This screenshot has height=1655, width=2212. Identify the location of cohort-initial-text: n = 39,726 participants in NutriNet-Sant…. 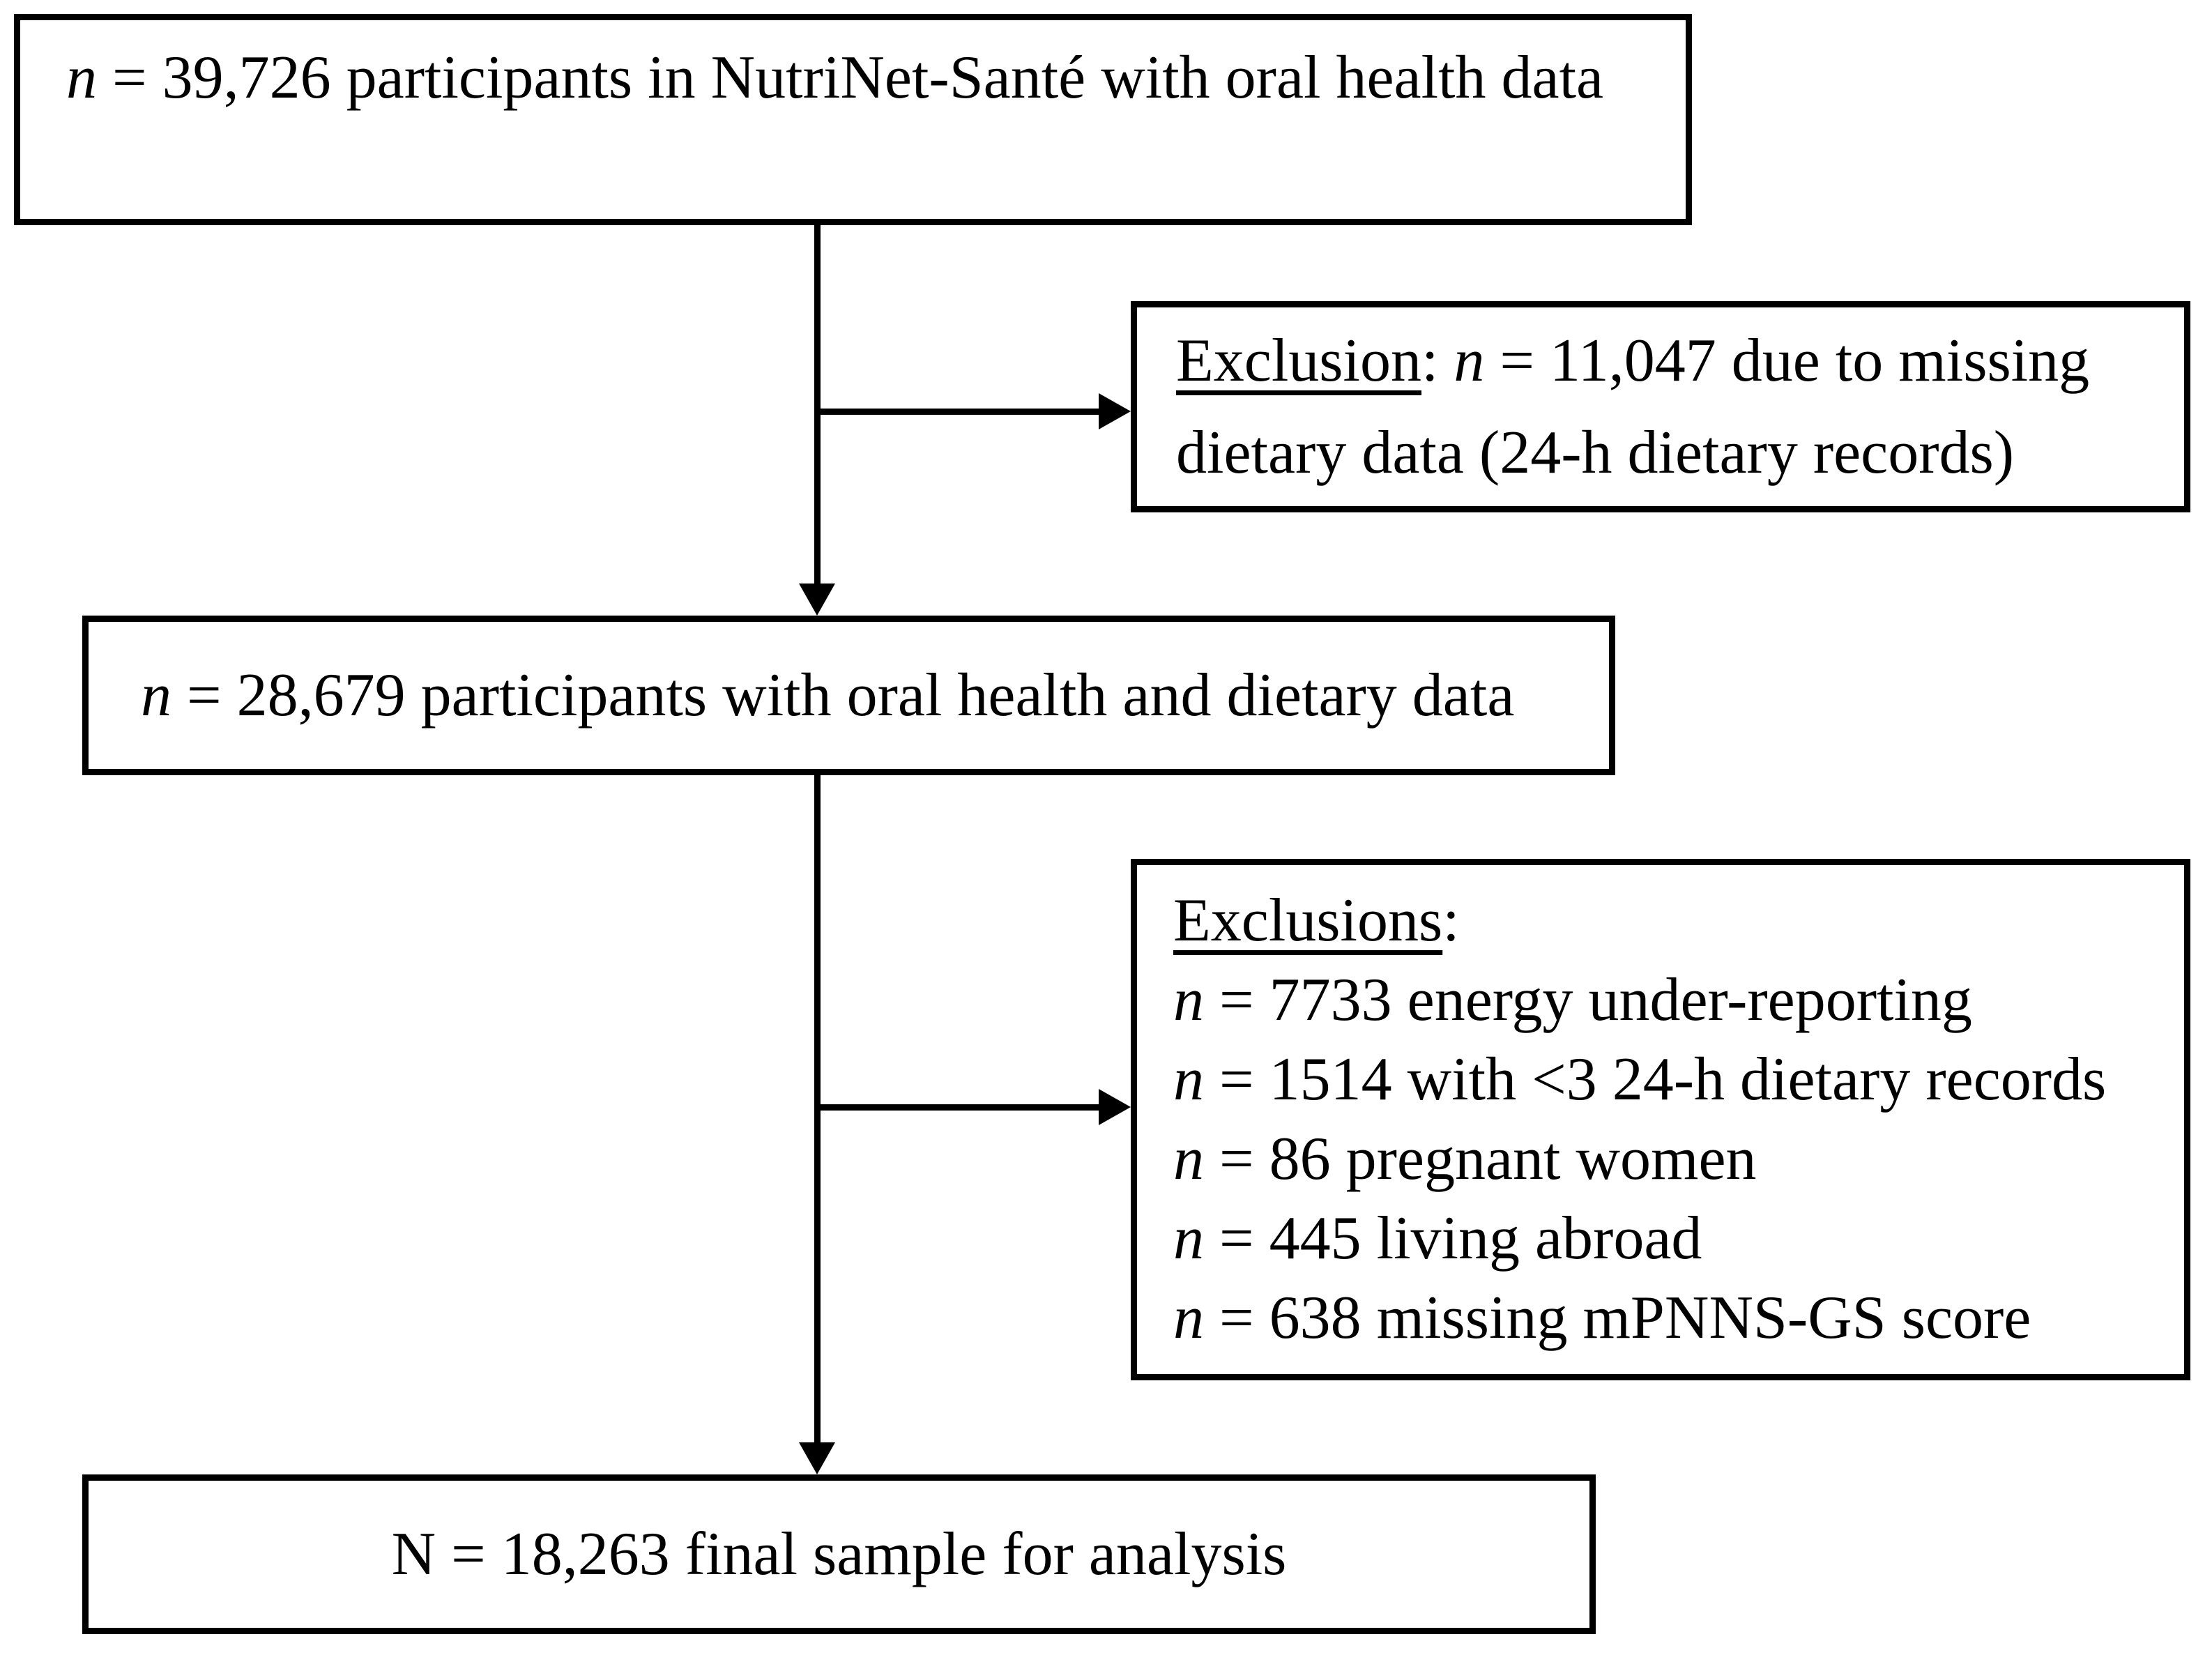
(862, 78).